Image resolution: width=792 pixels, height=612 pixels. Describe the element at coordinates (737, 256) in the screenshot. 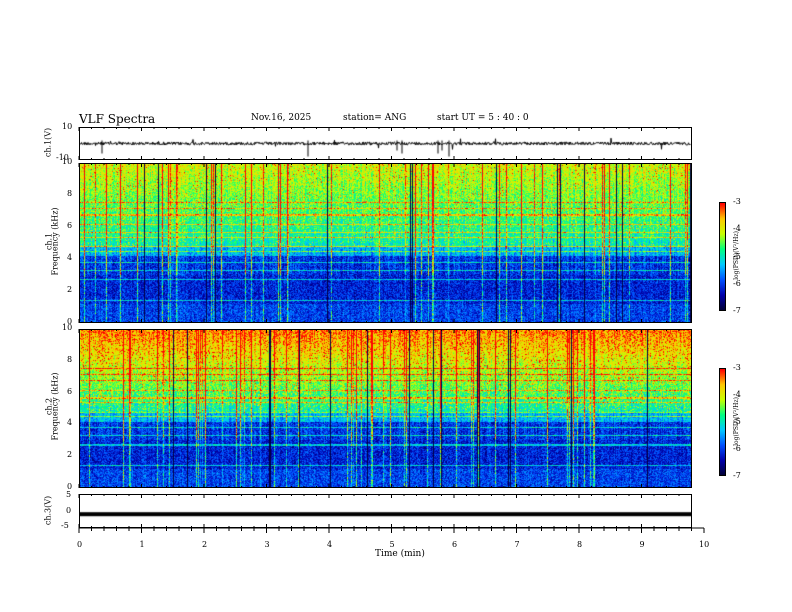

I see `ch1-colorbar-tick: -5` at that location.